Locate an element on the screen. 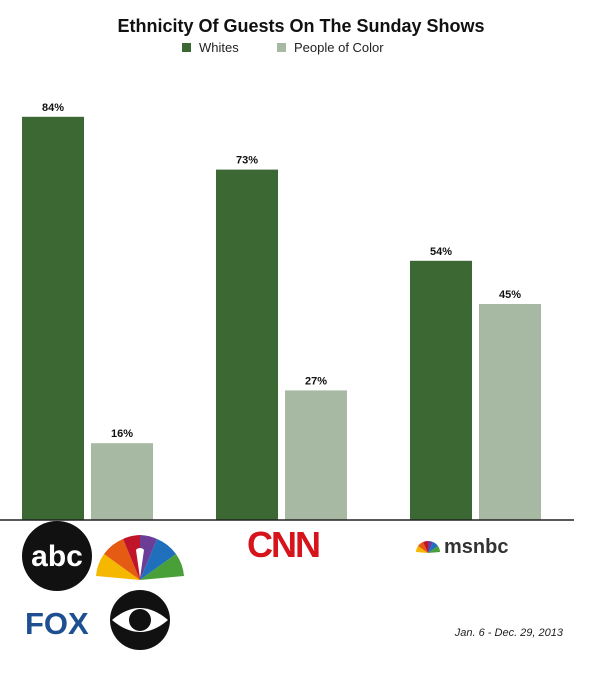 Image resolution: width=593 pixels, height=700 pixels. cbs-eye-icon is located at coordinates (140, 620).